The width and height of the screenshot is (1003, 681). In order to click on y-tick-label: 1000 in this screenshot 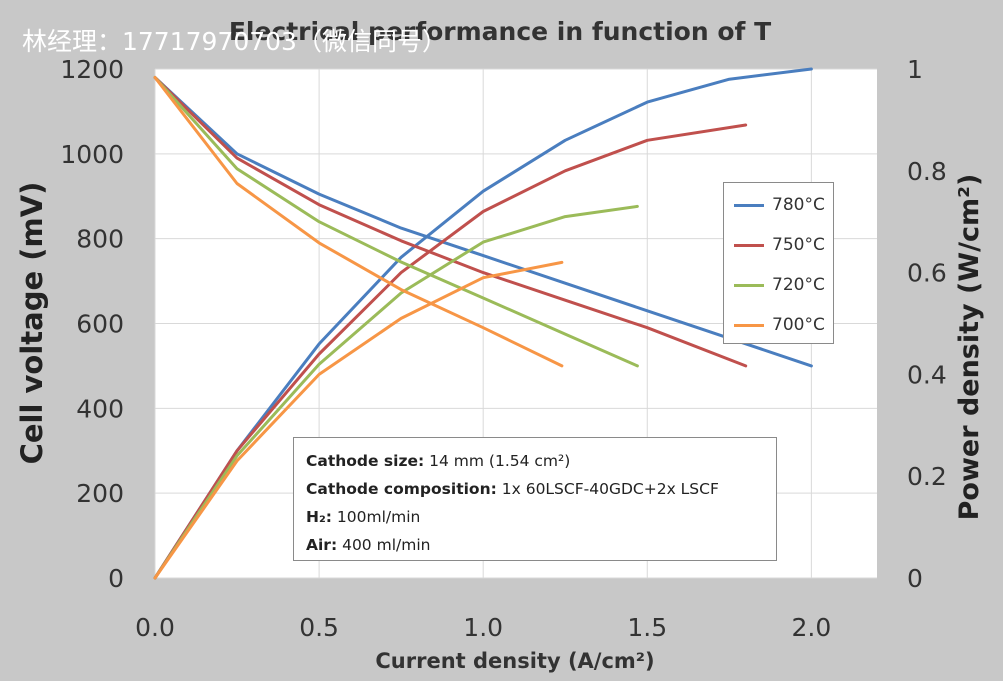, I will do `click(92, 154)`.